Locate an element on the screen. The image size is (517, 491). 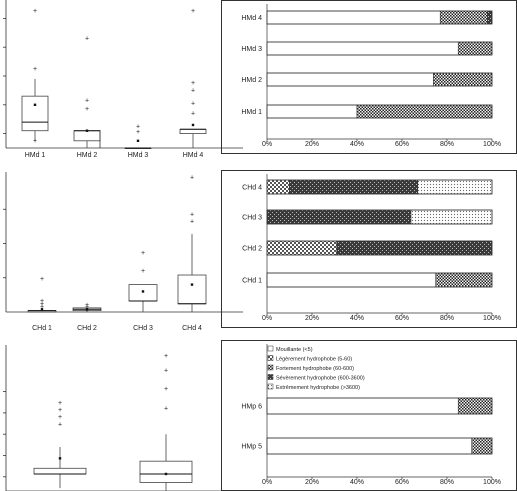
legend-label: Sévèrement hydrophobe (600-3600) is located at coordinates (320, 378).